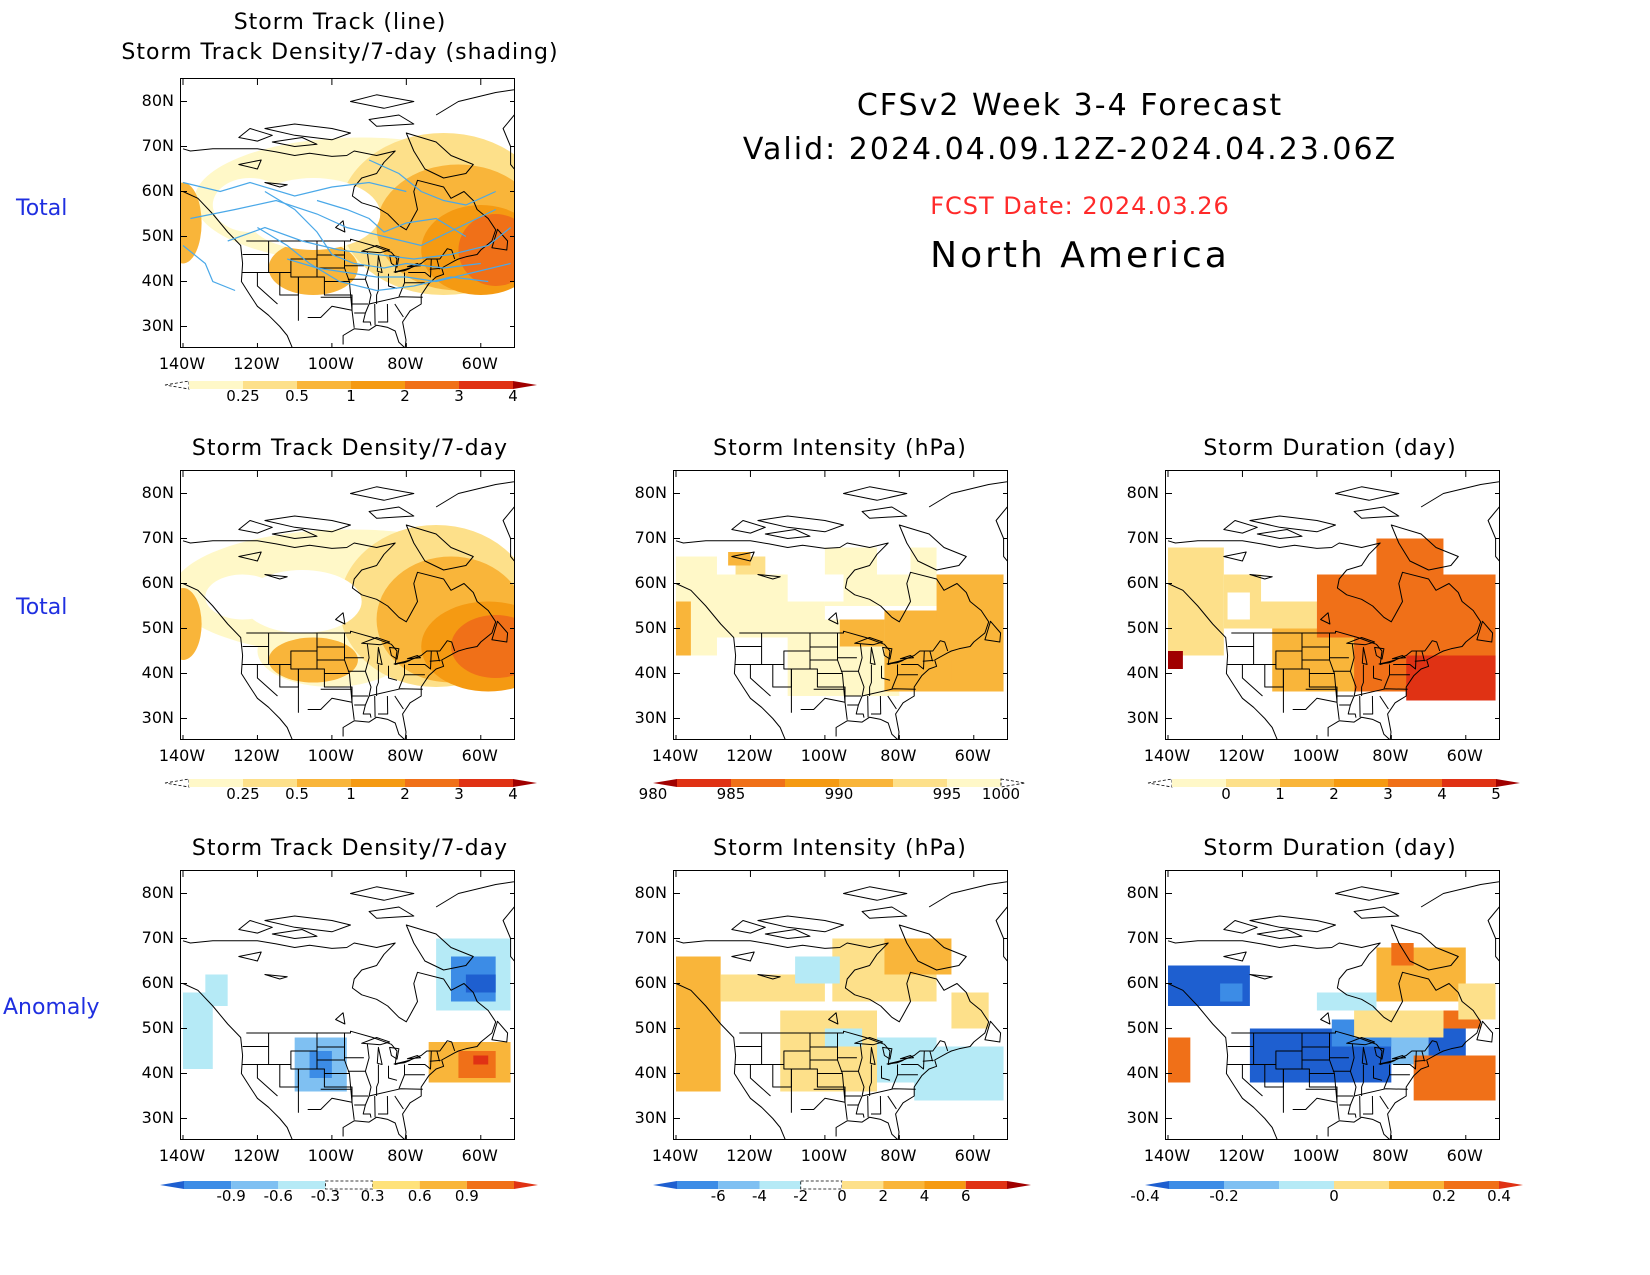  I want to click on colorbar-label: -0.6, so click(278, 1196).